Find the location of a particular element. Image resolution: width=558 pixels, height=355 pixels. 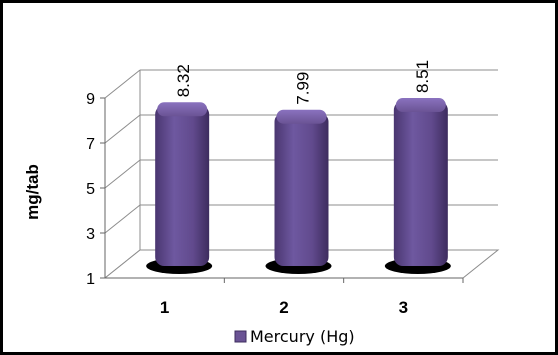

x-tick-label-1: 1 is located at coordinates (164, 307).